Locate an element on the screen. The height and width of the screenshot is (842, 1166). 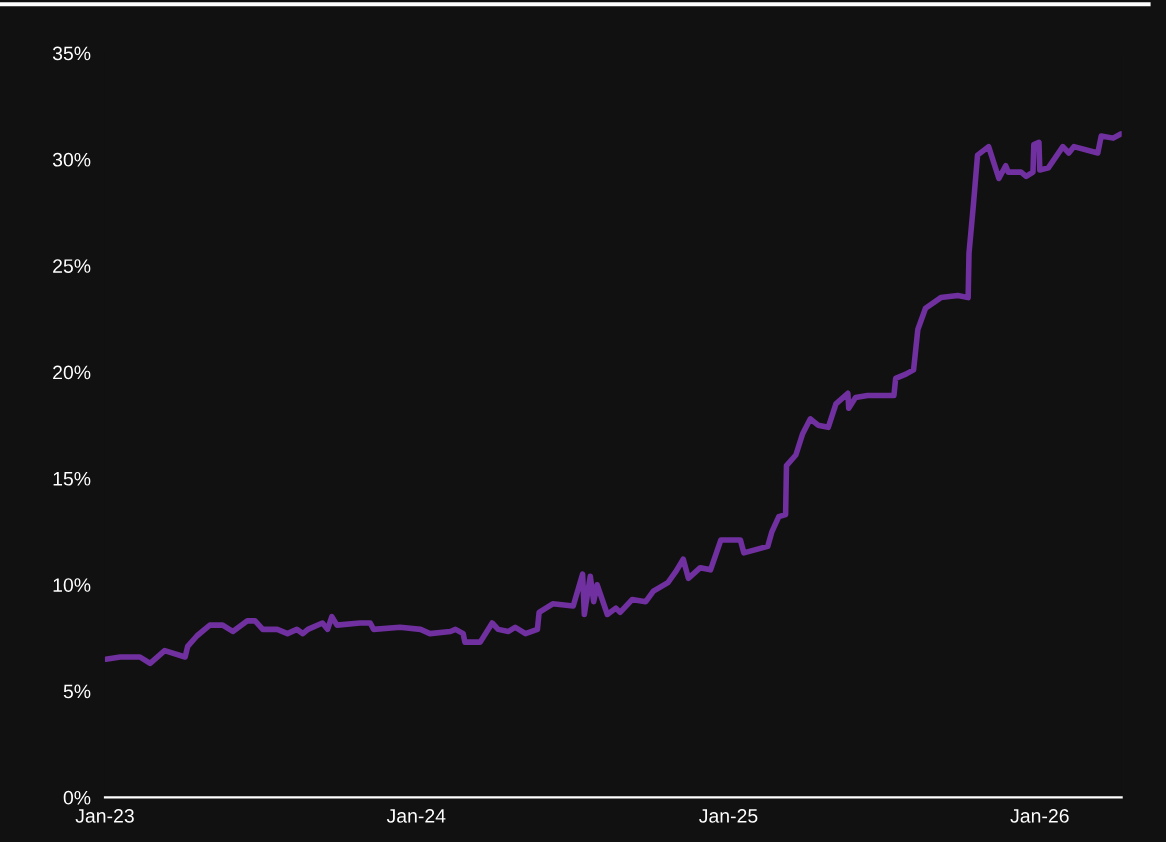
x-tick-label: Jan-23 is located at coordinates (104, 816).